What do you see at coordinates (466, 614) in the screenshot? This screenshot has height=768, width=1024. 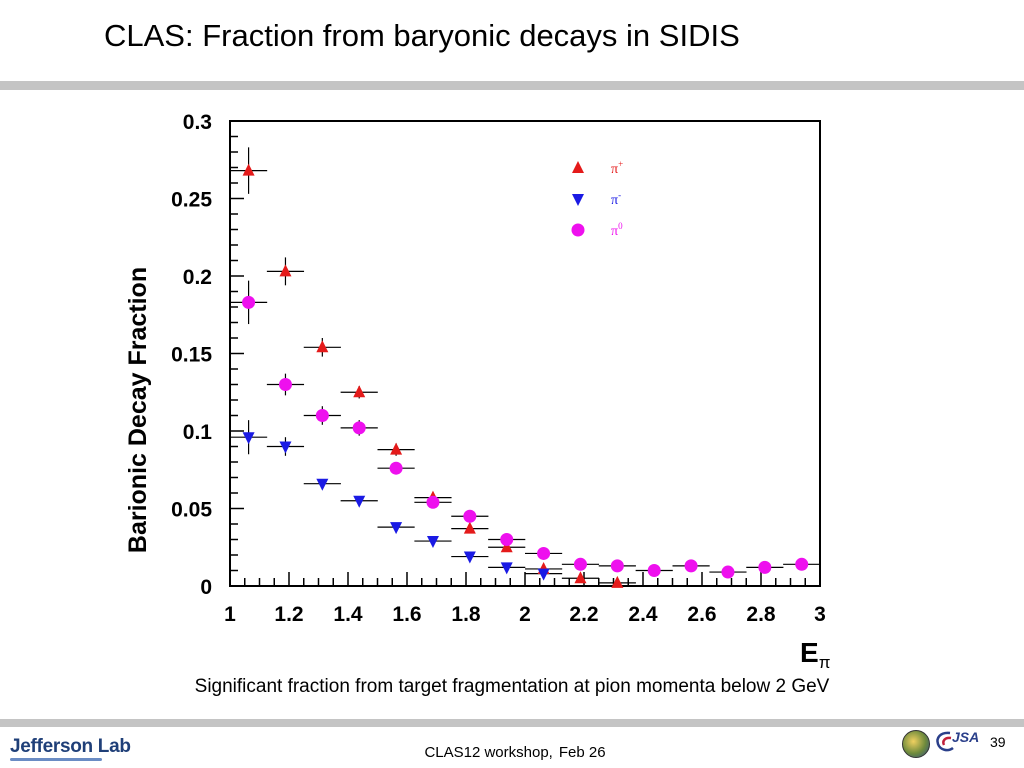 I see `x-tick-label: 1.8` at bounding box center [466, 614].